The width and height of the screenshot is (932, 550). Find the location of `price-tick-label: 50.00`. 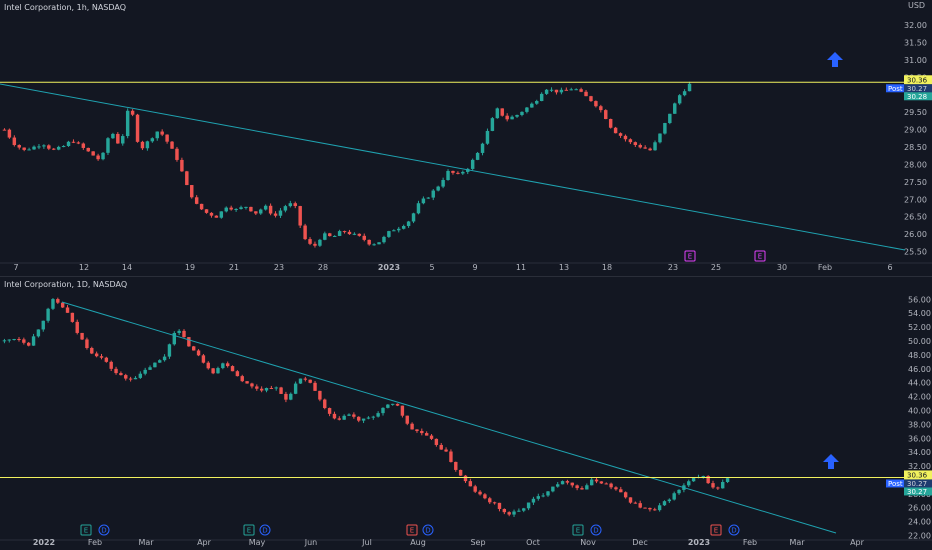

price-tick-label: 50.00 is located at coordinates (919, 341).